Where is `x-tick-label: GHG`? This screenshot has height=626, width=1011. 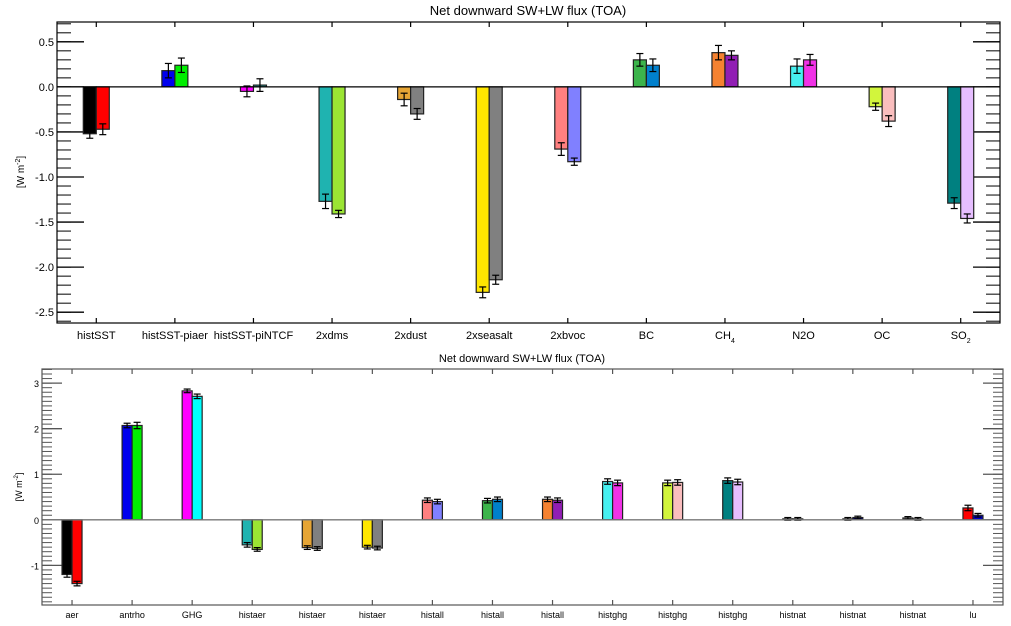
x-tick-label: GHG is located at coordinates (192, 615).